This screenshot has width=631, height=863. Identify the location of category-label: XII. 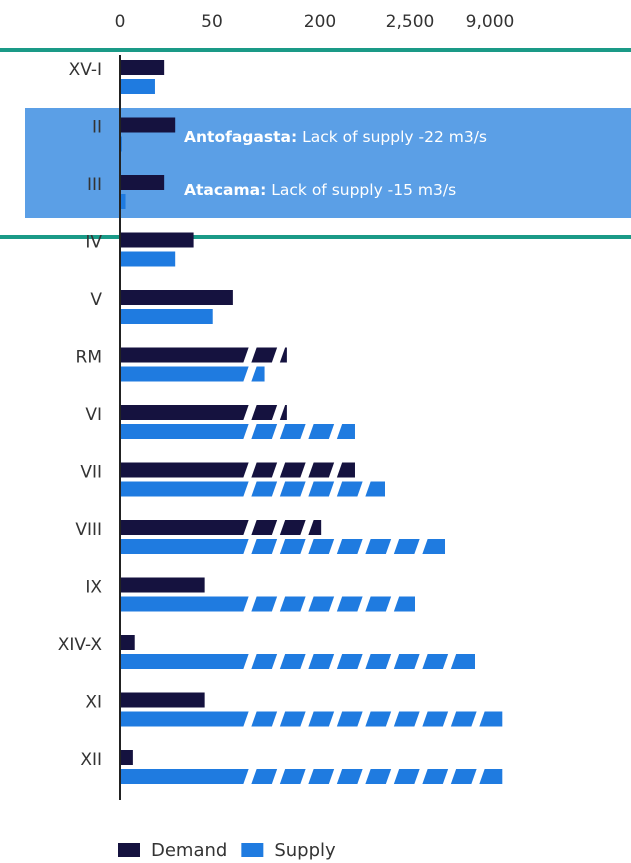
(91, 760).